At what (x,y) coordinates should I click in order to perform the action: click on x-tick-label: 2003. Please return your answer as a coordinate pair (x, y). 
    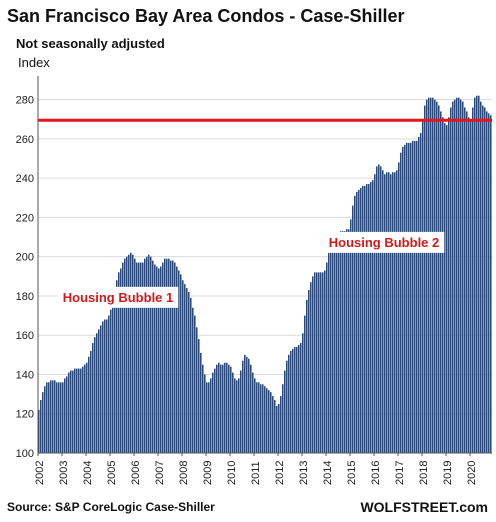
    Looking at the image, I should click on (64, 473).